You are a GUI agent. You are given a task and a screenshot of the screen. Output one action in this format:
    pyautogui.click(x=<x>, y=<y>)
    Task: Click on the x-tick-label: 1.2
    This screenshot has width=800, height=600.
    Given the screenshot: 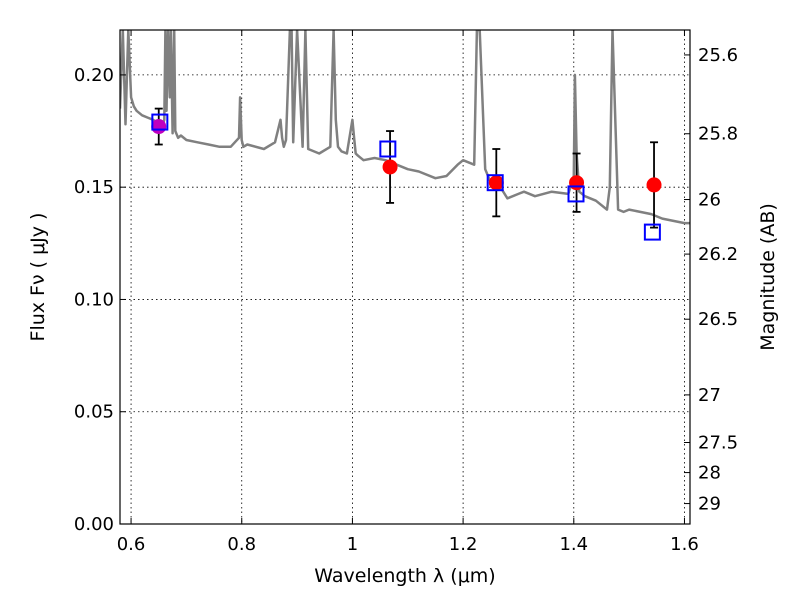 What is the action you would take?
    pyautogui.click(x=463, y=544)
    